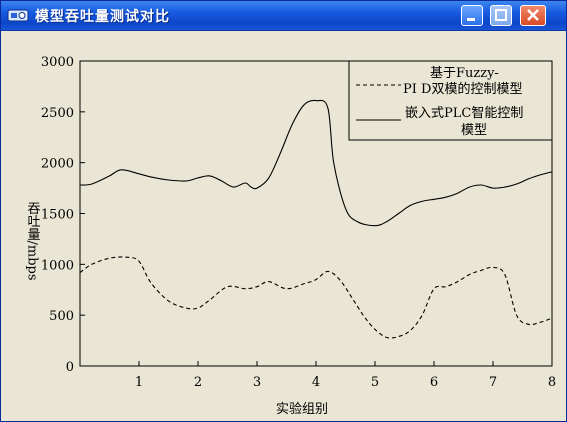 This screenshot has height=422, width=567. What do you see at coordinates (57, 164) in the screenshot?
I see `y-tick-label: 2000` at bounding box center [57, 164].